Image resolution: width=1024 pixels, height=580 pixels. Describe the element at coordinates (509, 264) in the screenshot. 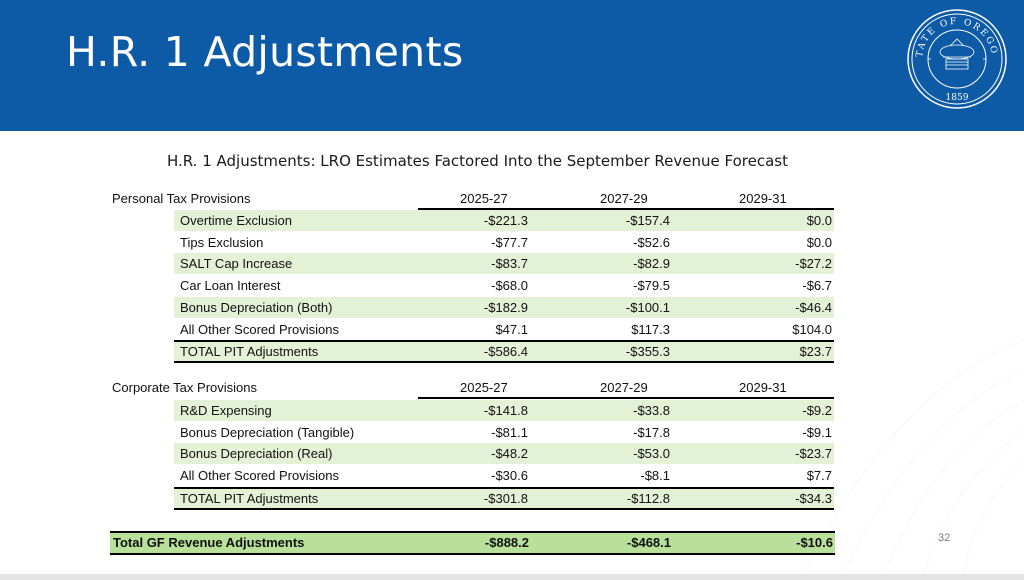

I see `row-value: -$83.7` at that location.